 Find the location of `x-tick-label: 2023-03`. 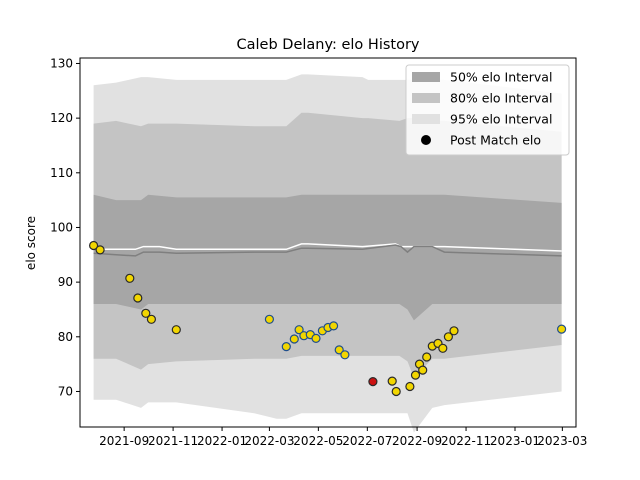

x-tick-label: 2023-03 is located at coordinates (562, 441).